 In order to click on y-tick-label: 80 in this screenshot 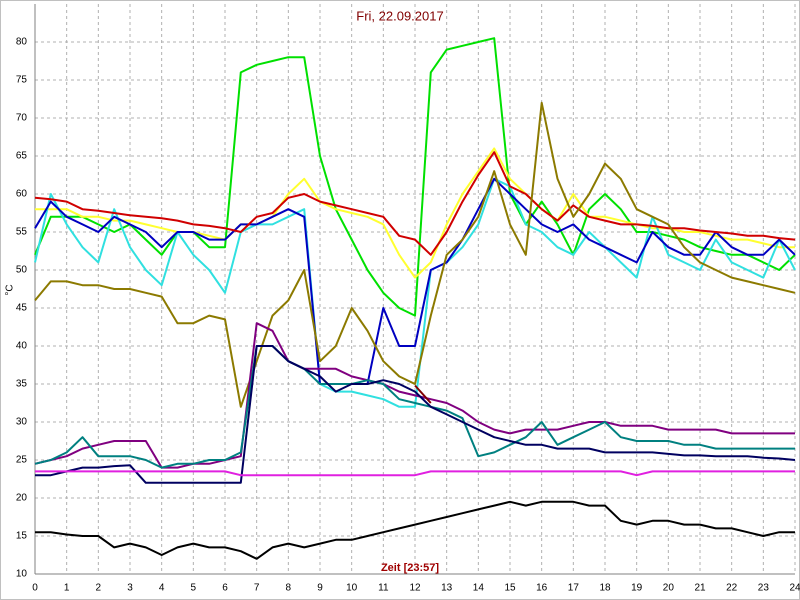, I will do `click(22, 42)`.